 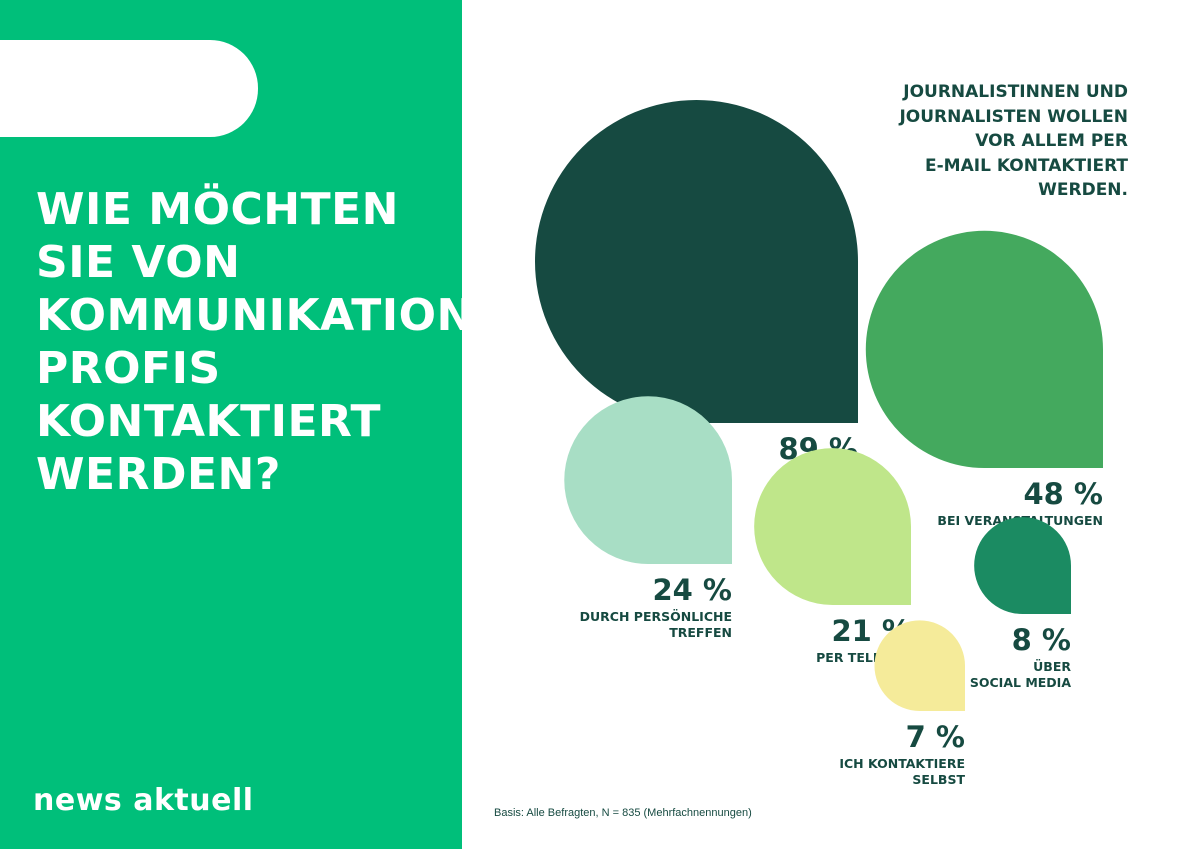 I want to click on headline-line: WERDEN?, so click(x=158, y=474).